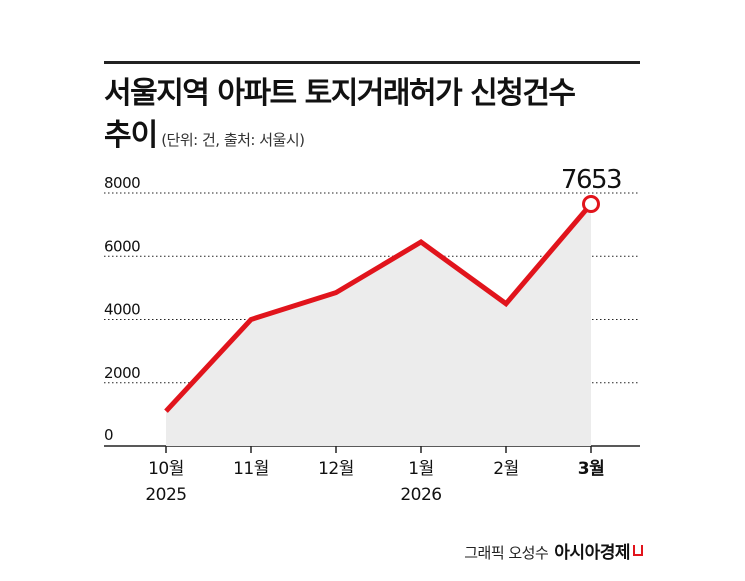 The height and width of the screenshot is (581, 745). Describe the element at coordinates (378, 449) in the screenshot. I see `axis-ticks` at that location.